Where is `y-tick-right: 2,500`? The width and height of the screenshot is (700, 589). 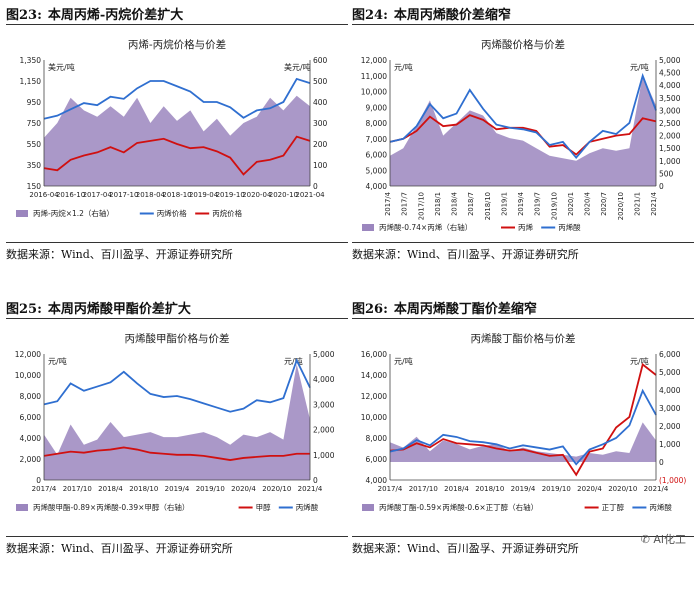
y-tick-right: 2,500 is located at coordinates (670, 123).